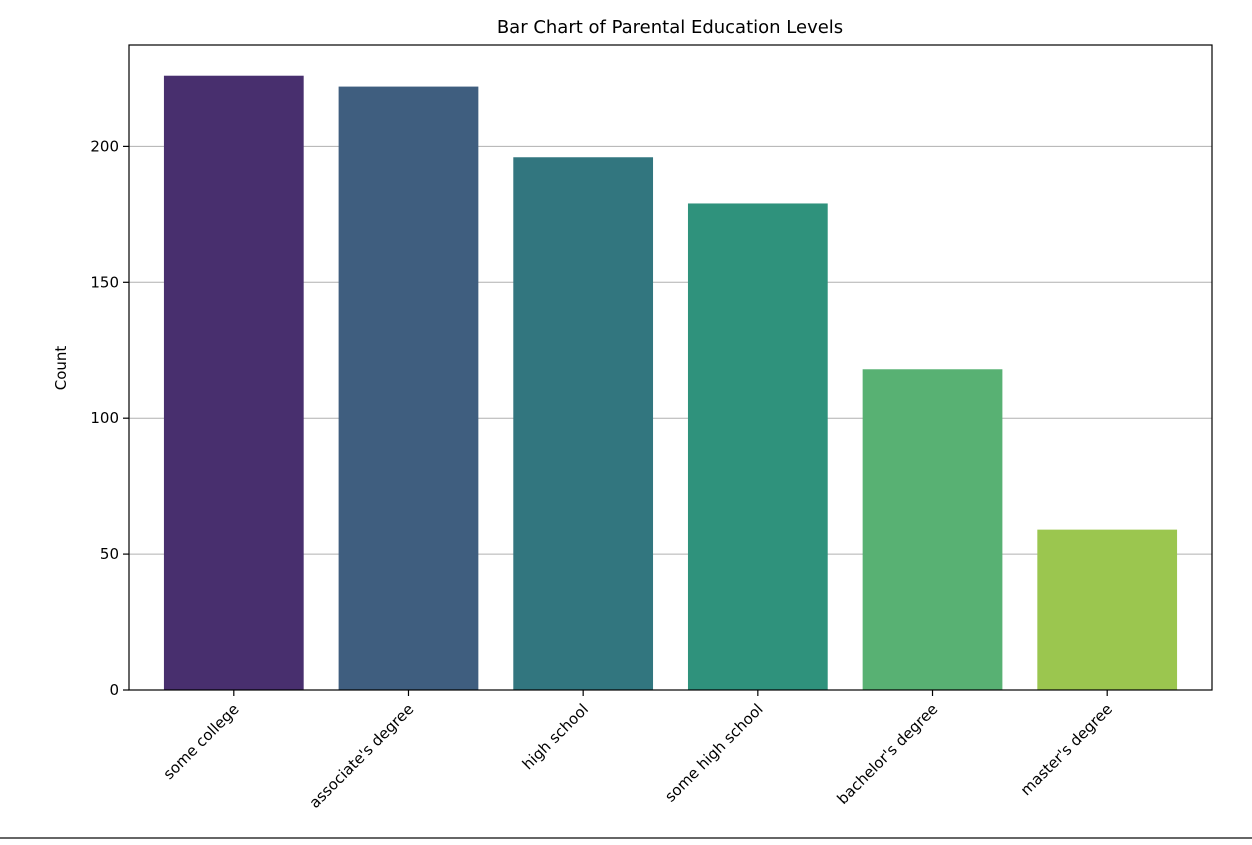 The image size is (1252, 845). I want to click on y-tick-label: 100, so click(104, 418).